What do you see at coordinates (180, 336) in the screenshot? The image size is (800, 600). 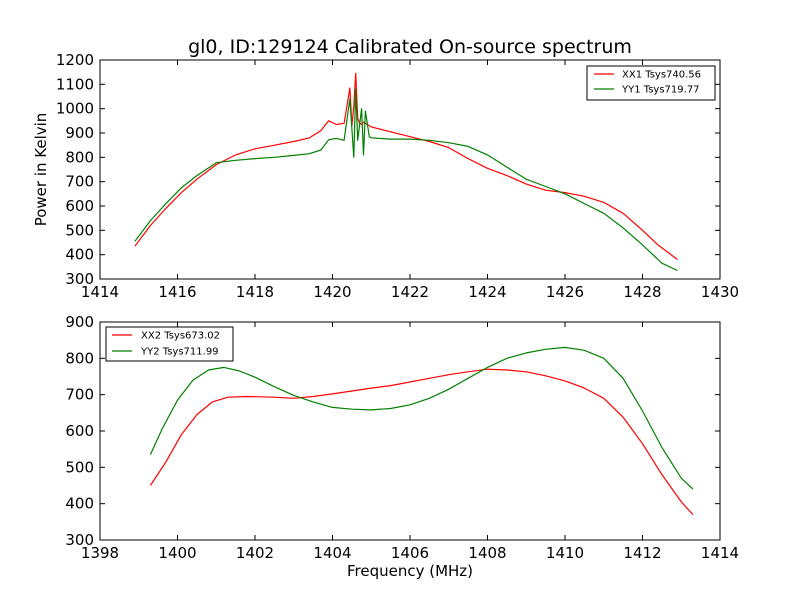 I see `bottom-legend-label-xx2: XX2 Tsys673.02` at bounding box center [180, 336].